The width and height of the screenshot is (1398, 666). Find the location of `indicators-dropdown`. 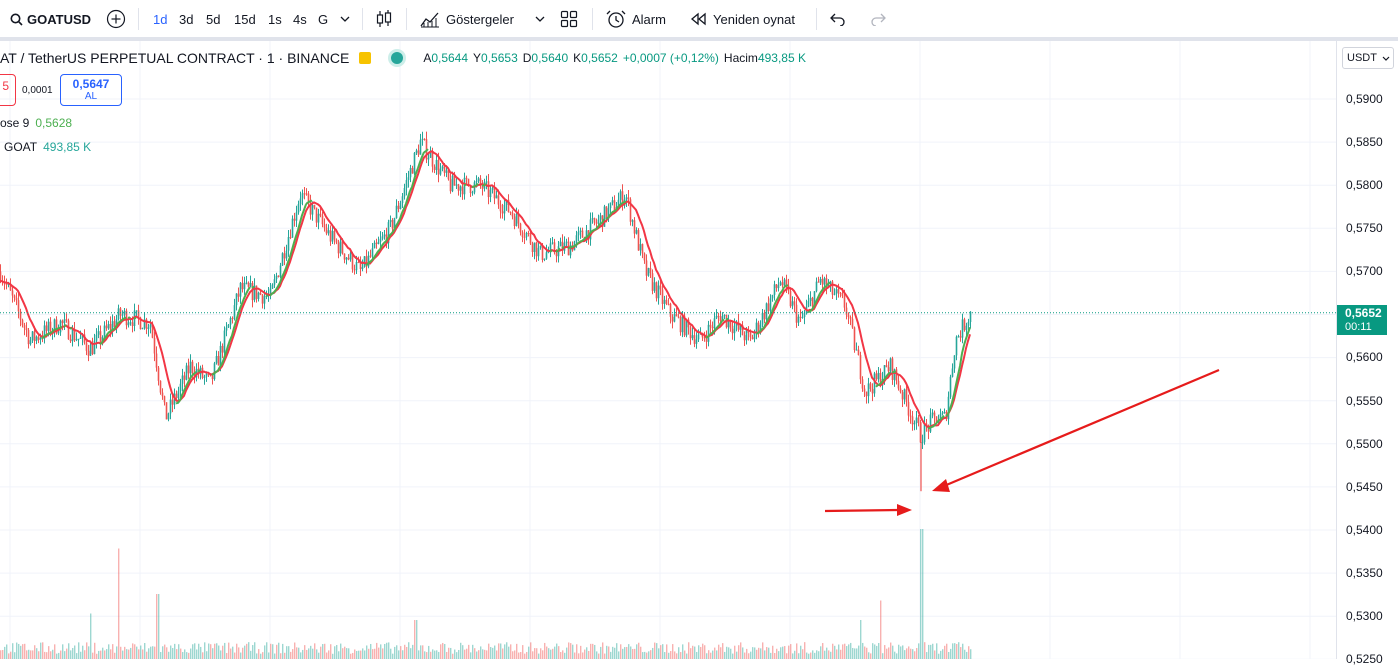

indicators-dropdown is located at coordinates (540, 19).